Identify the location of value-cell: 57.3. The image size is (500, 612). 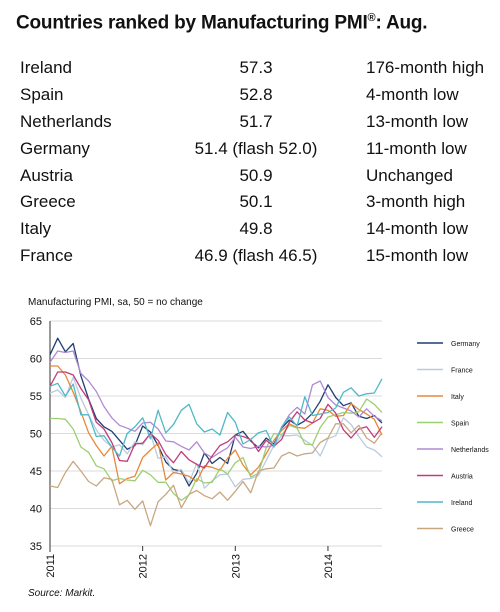
(256, 67).